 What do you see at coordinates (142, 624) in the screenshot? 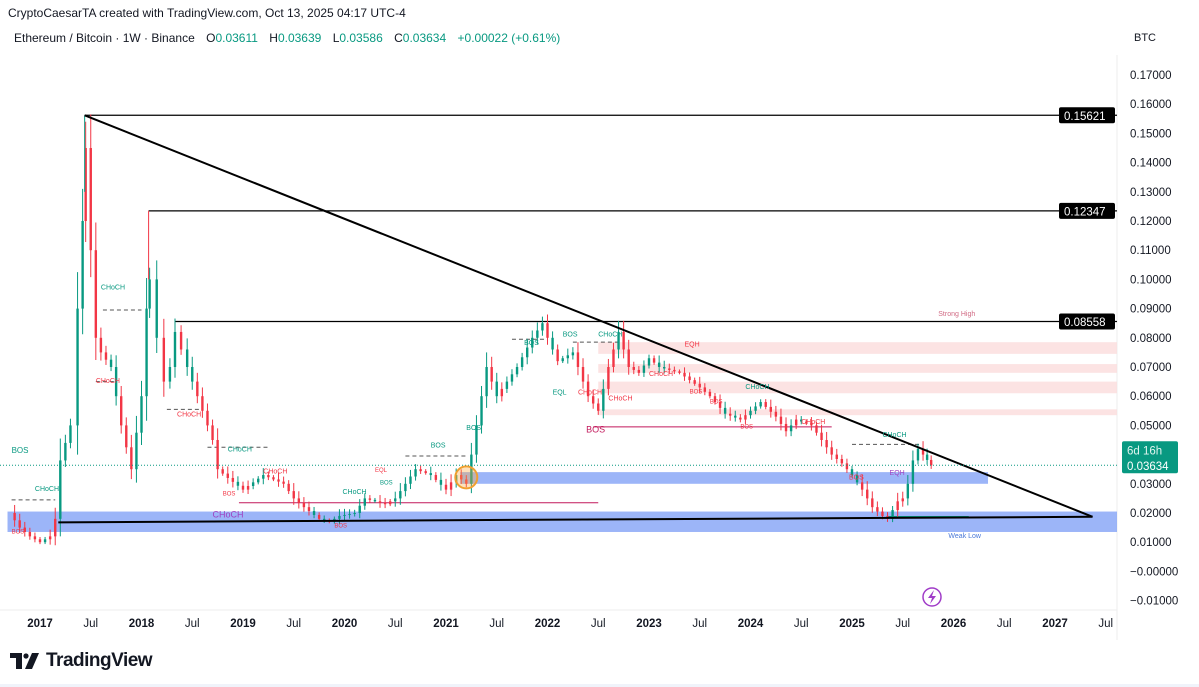
I see `time-tick-label: 2018` at bounding box center [142, 624].